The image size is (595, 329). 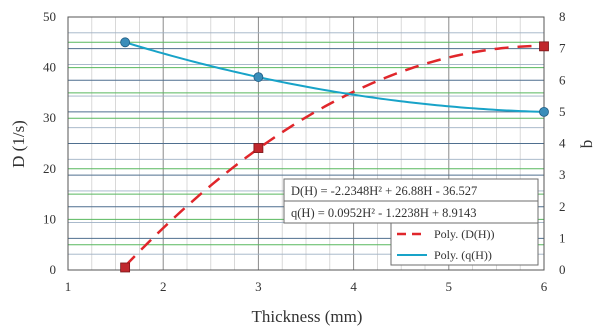 What do you see at coordinates (587, 144) in the screenshot?
I see `y-axis-right-label: q` at bounding box center [587, 144].